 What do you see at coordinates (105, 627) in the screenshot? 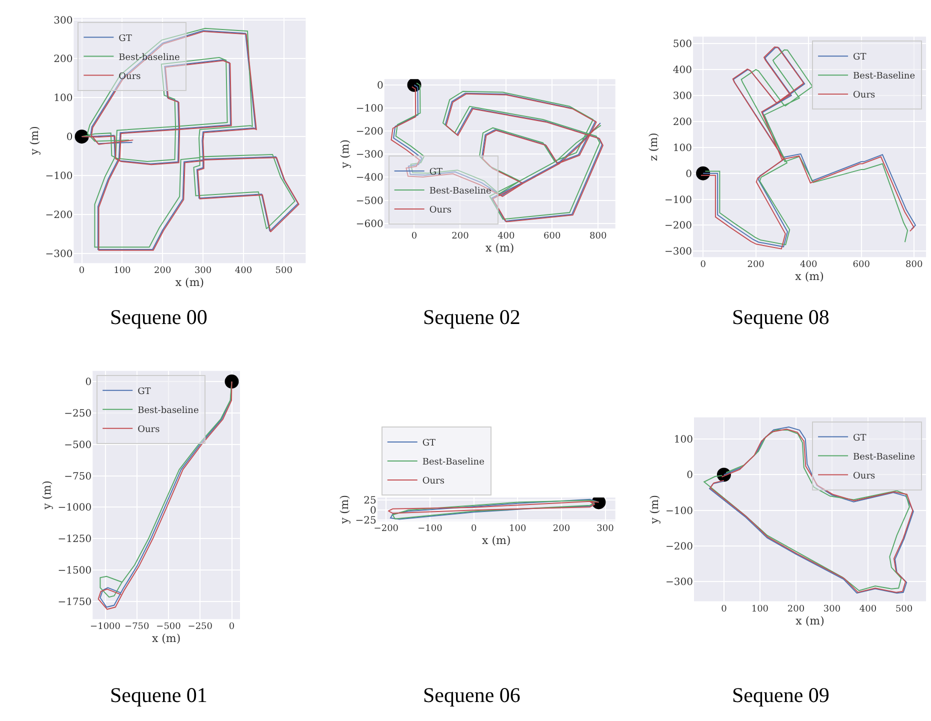
I see `x-tick-label: −1000` at bounding box center [105, 627].